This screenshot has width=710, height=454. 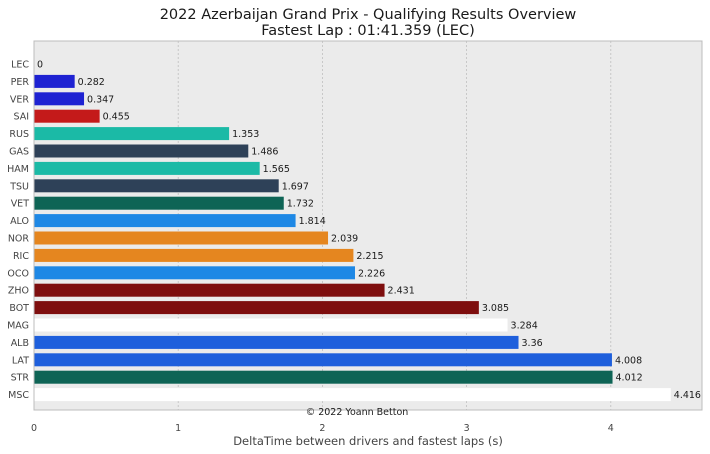 I want to click on data-label: 0.455, so click(x=116, y=117).